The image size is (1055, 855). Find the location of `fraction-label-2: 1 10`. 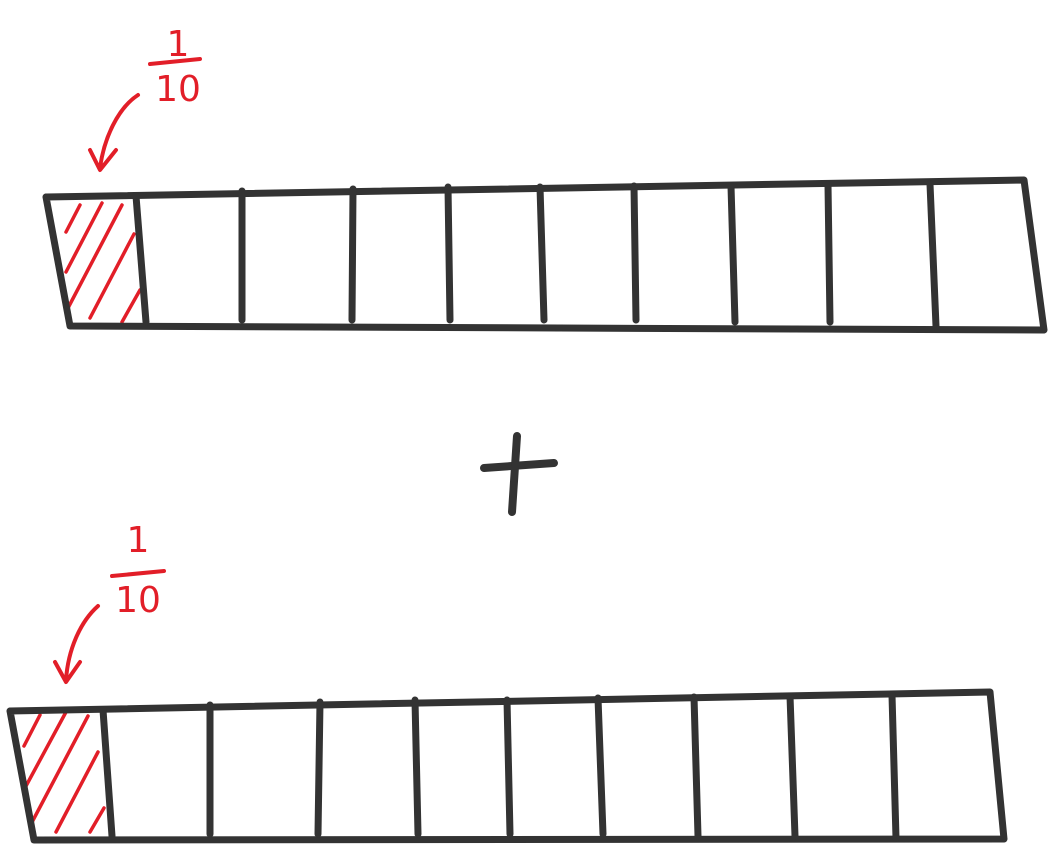

fraction-label-2: 1 10 is located at coordinates (109, 602).